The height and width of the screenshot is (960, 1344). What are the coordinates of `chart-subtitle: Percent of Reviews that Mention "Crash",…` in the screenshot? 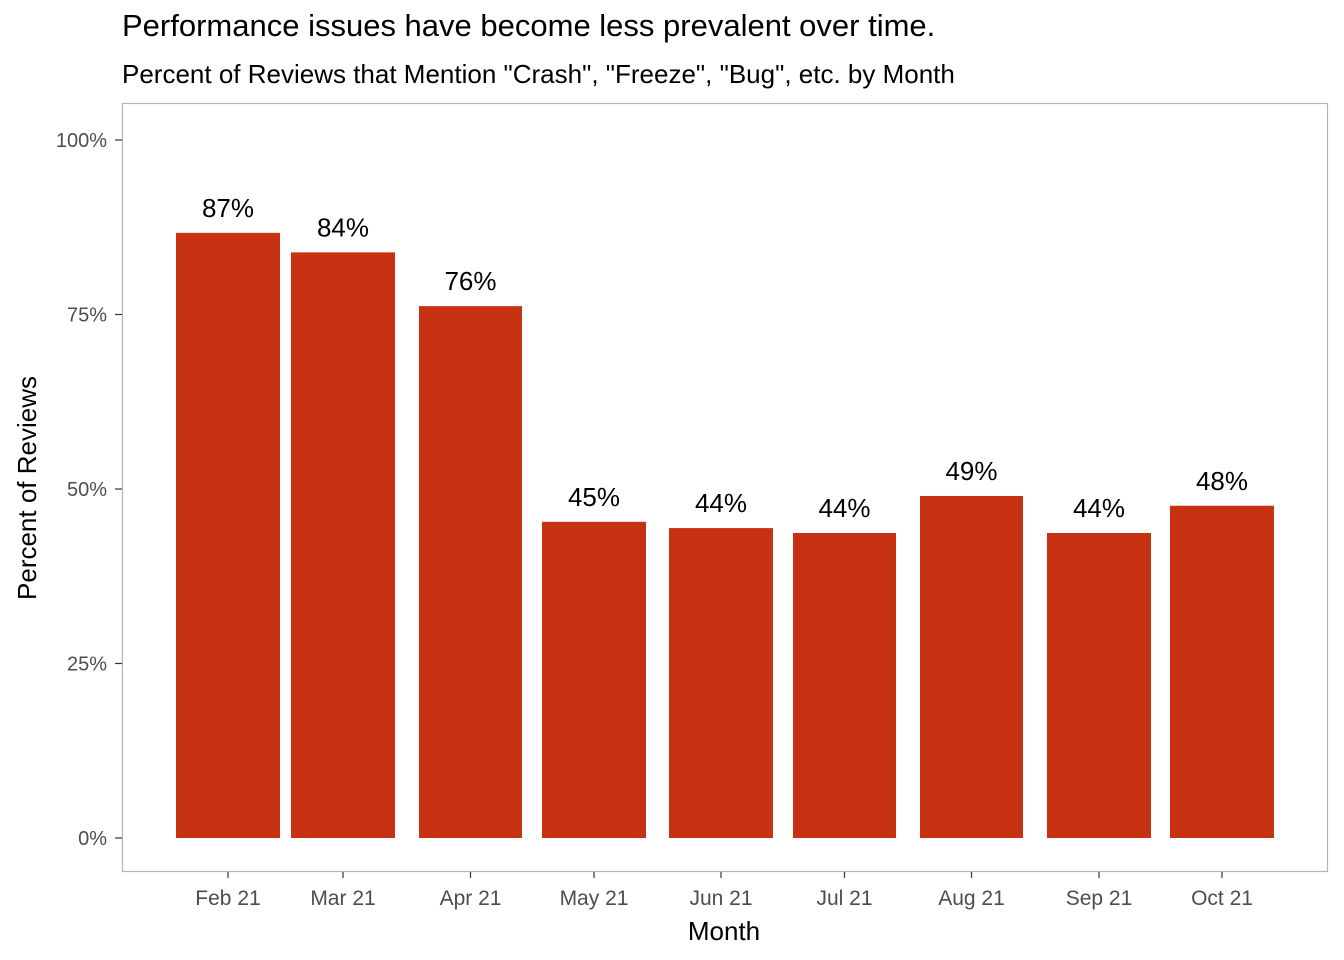 It's located at (538, 74).